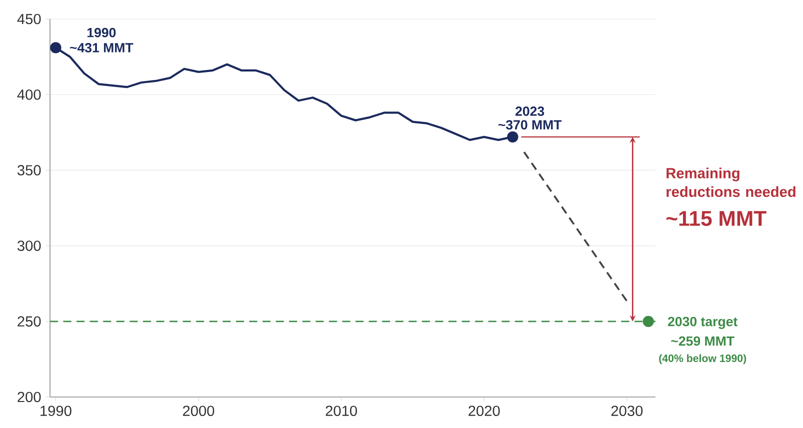 This screenshot has width=803, height=428. Describe the element at coordinates (627, 411) in the screenshot. I see `x-tick-label: 2030` at that location.